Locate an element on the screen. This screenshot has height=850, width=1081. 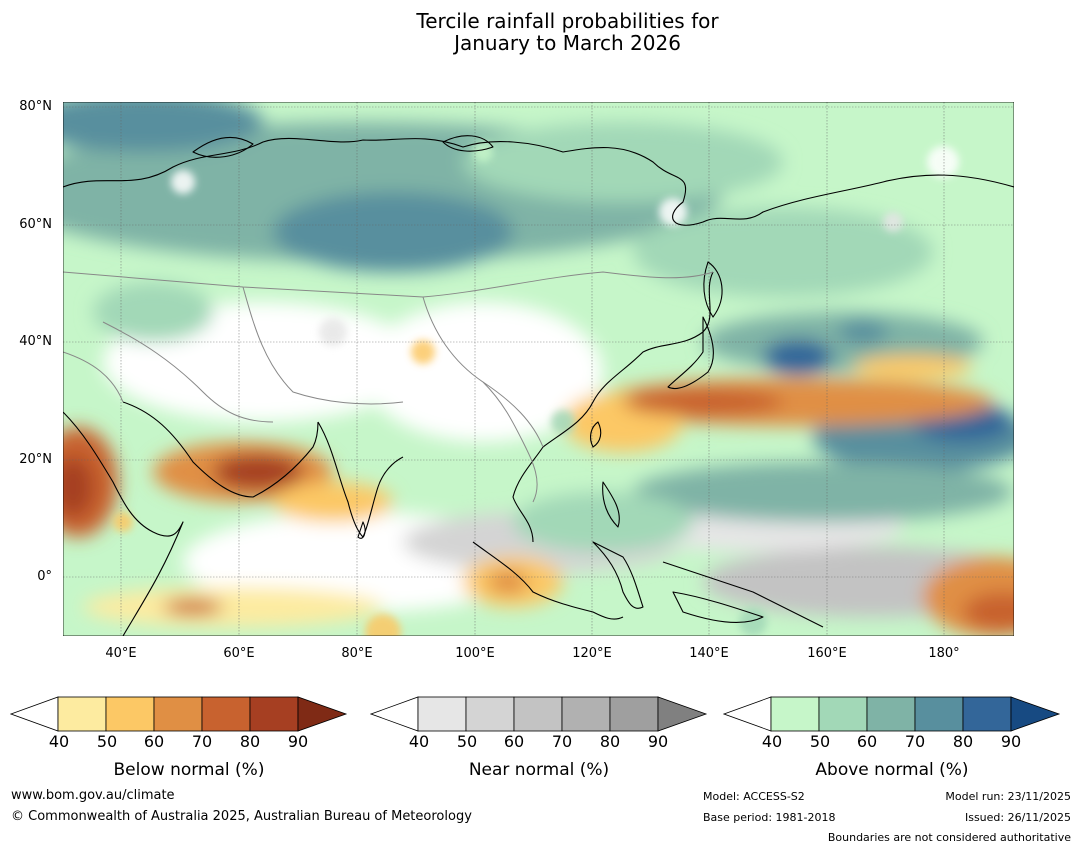
colorbar-above-title: Above normal (%) is located at coordinates (892, 770).